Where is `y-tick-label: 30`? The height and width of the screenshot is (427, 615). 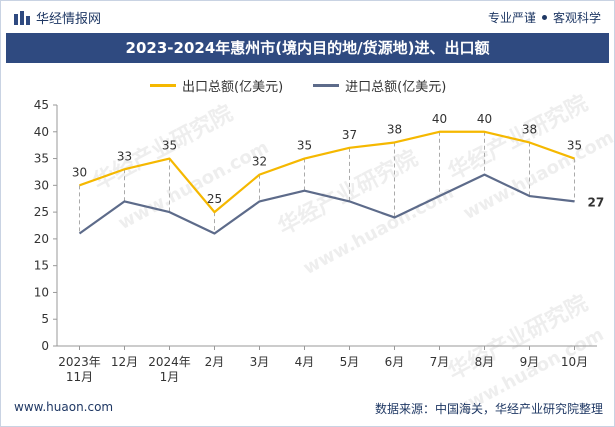 y-tick-label: 30 is located at coordinates (41, 185).